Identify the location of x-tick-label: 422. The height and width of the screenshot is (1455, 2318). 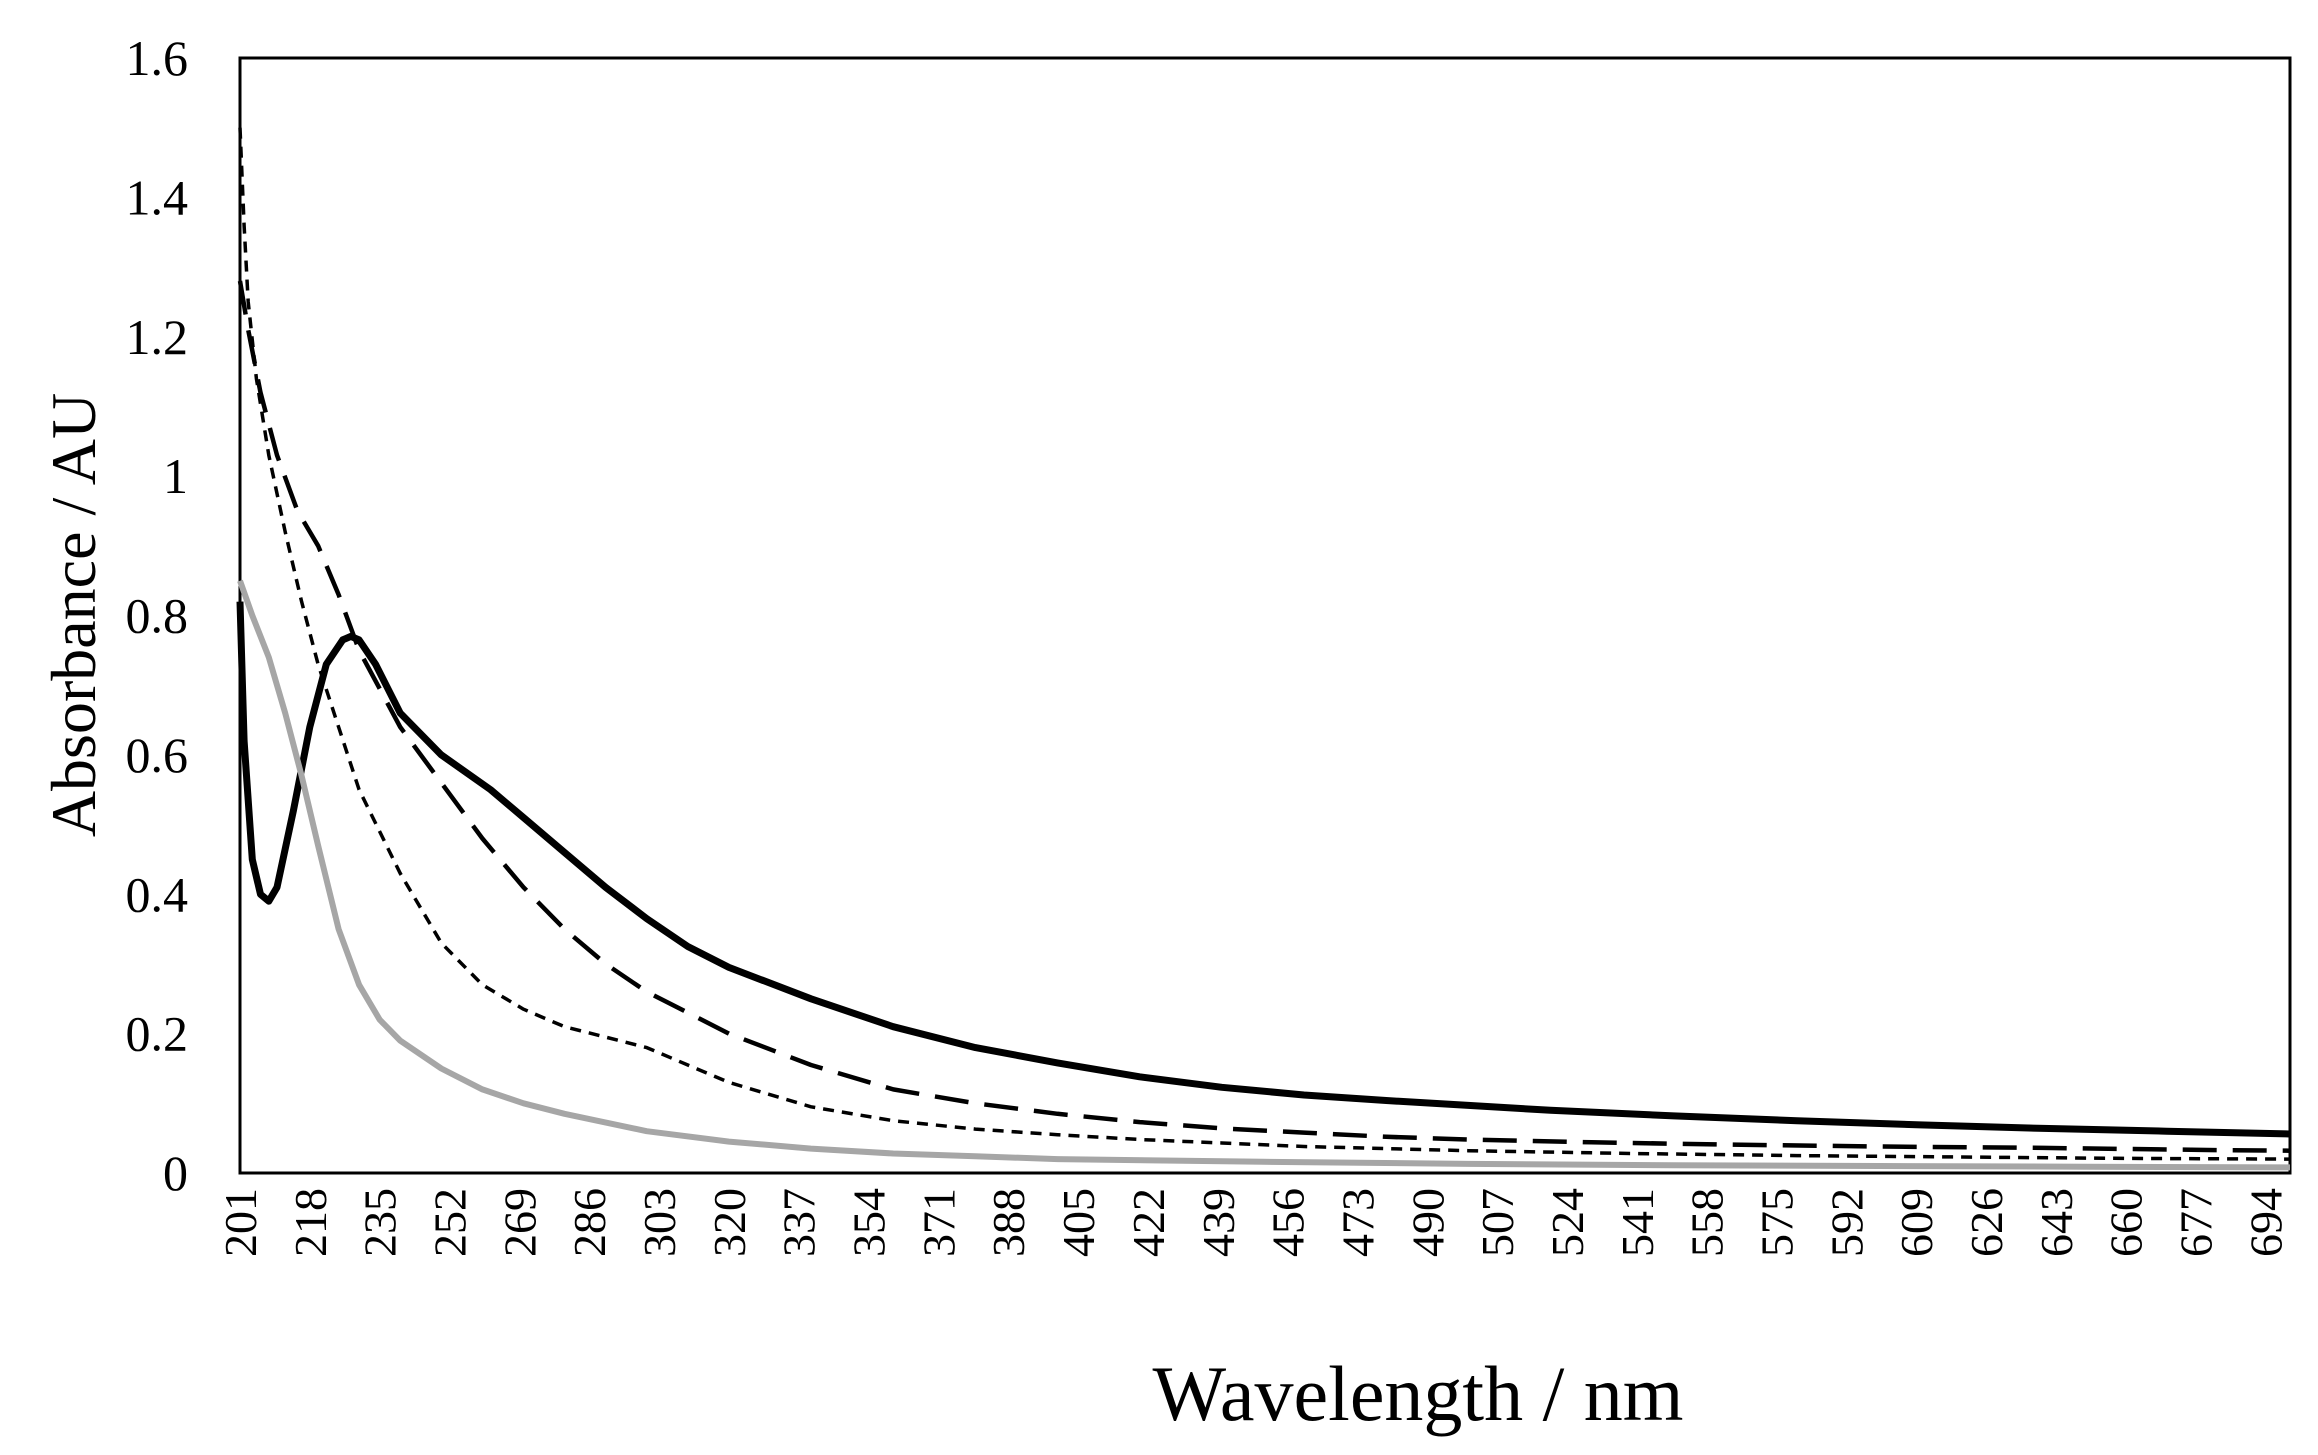
(1148, 1222).